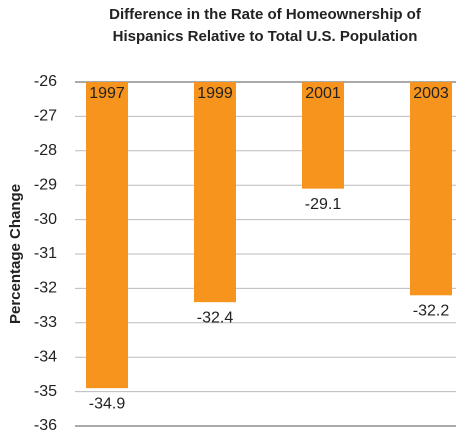  Describe the element at coordinates (45, 253) in the screenshot. I see `y-tick-label: -31` at that location.